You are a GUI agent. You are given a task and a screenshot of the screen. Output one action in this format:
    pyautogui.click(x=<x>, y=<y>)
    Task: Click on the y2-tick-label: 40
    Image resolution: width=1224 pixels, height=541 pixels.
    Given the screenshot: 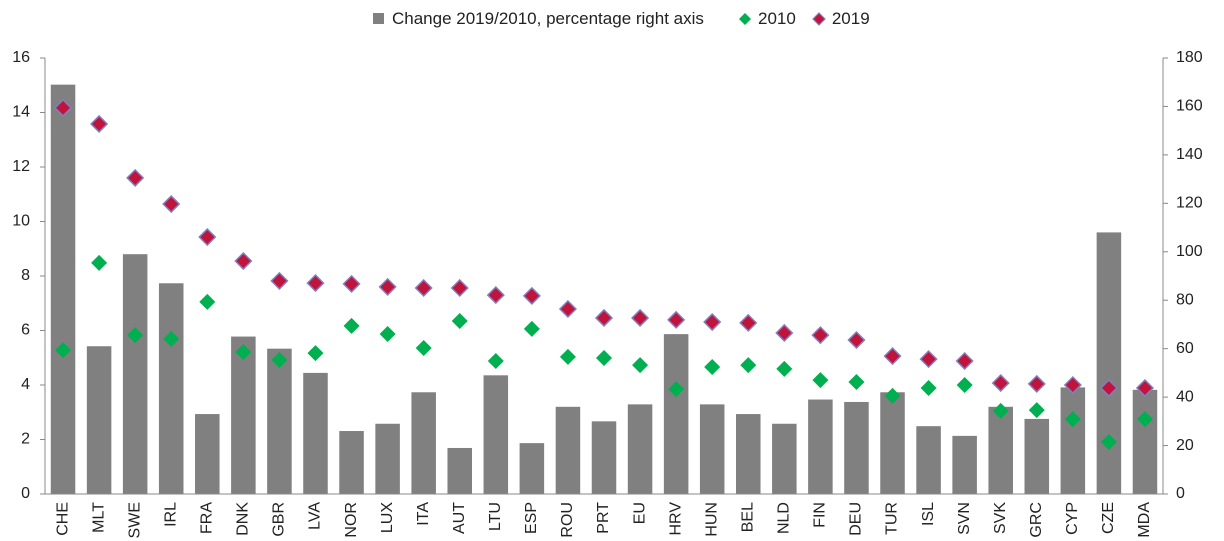 What is the action you would take?
    pyautogui.click(x=1185, y=396)
    